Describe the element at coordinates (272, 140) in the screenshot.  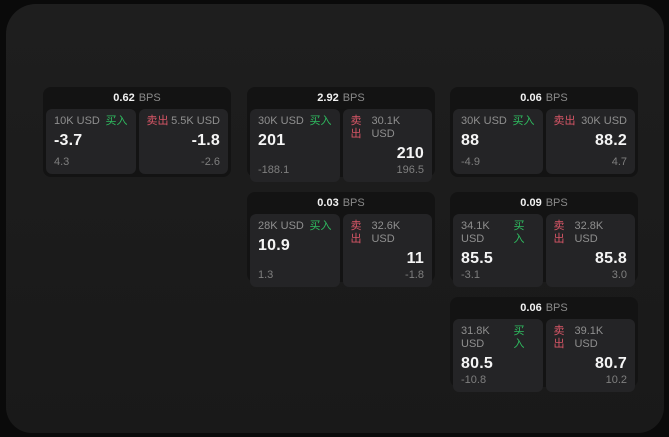
I see `buy-price: 201` at that location.